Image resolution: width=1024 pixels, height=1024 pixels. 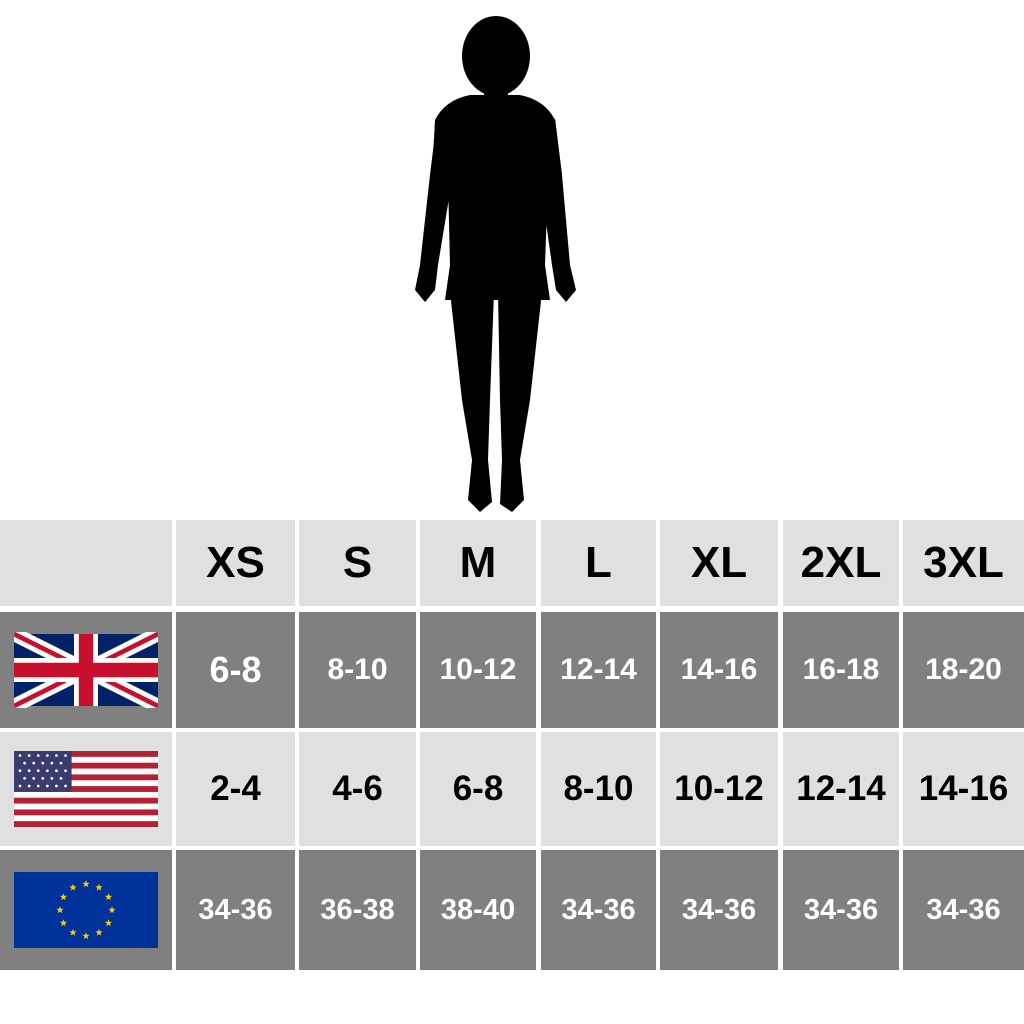 What do you see at coordinates (235, 789) in the screenshot?
I see `size-value: 2-4` at bounding box center [235, 789].